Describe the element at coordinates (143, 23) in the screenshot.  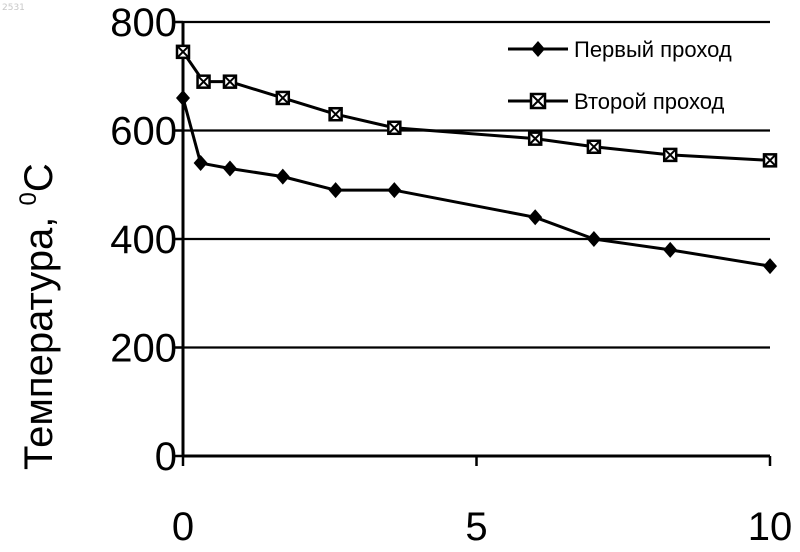
I see `y-tick-label-800: 800` at that location.